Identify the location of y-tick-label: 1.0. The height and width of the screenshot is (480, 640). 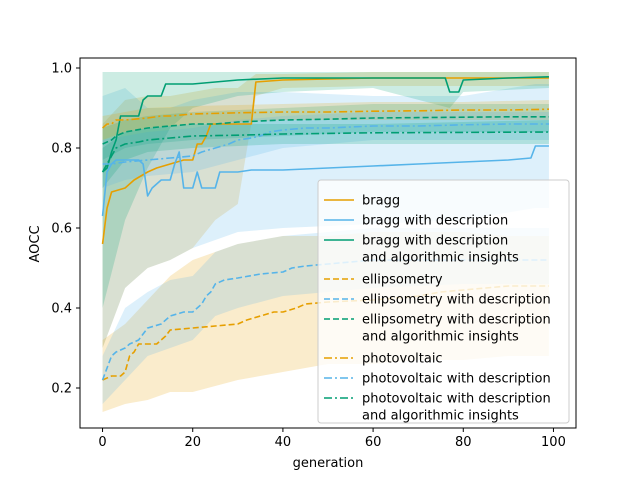
(61, 69).